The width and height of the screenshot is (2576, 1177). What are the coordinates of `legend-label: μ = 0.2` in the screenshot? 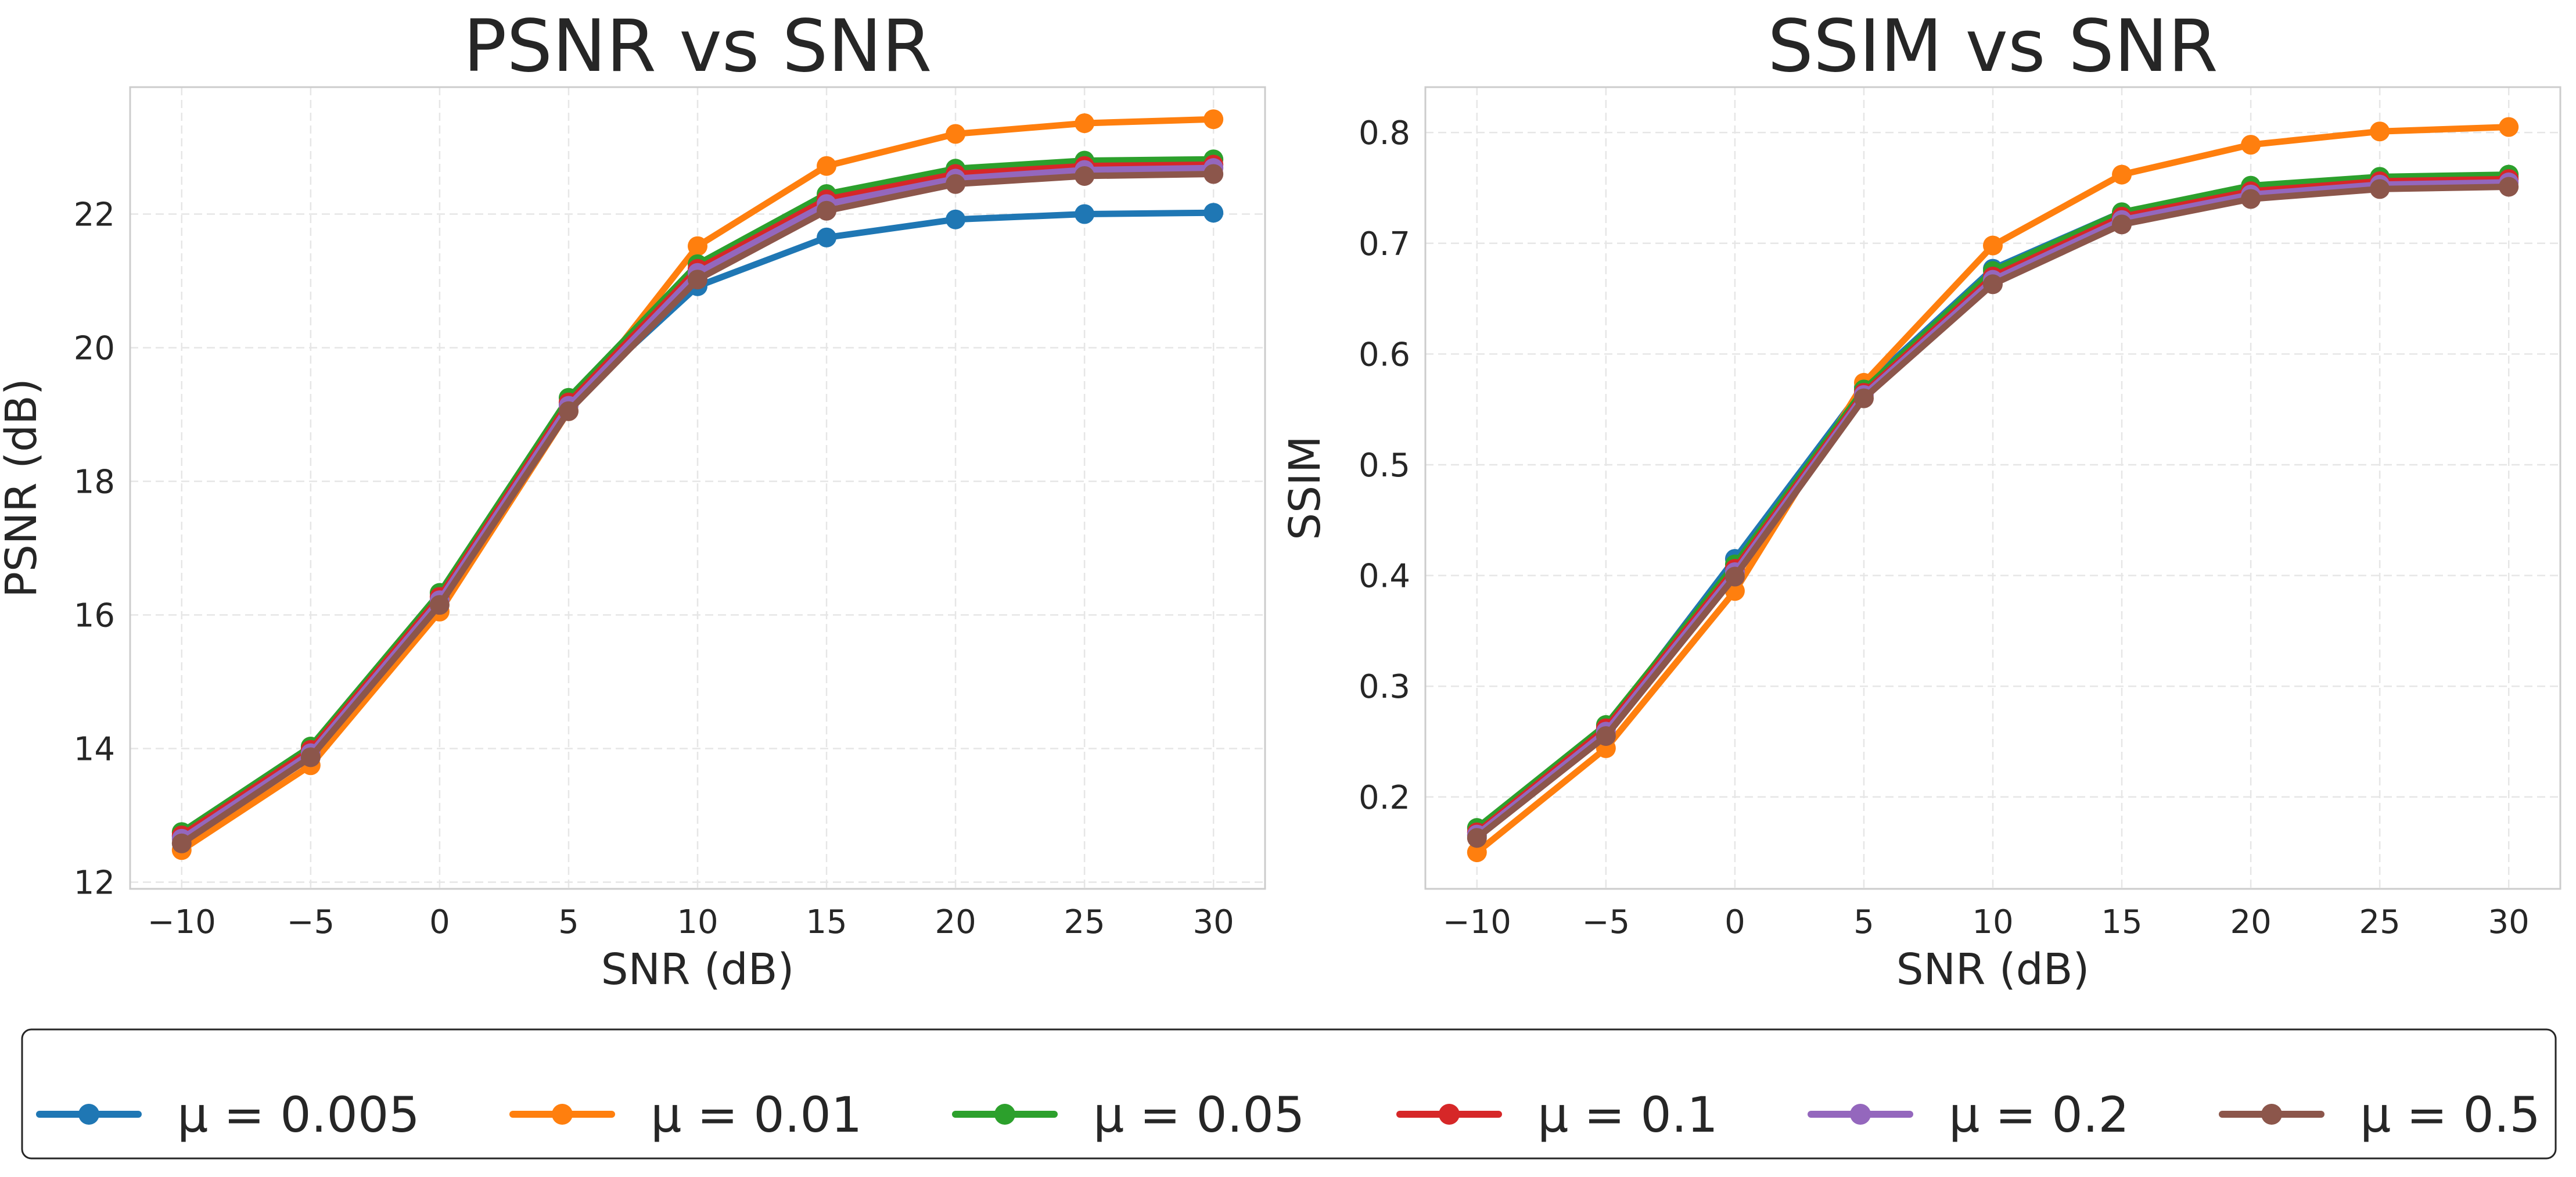 It's located at (2039, 1115).